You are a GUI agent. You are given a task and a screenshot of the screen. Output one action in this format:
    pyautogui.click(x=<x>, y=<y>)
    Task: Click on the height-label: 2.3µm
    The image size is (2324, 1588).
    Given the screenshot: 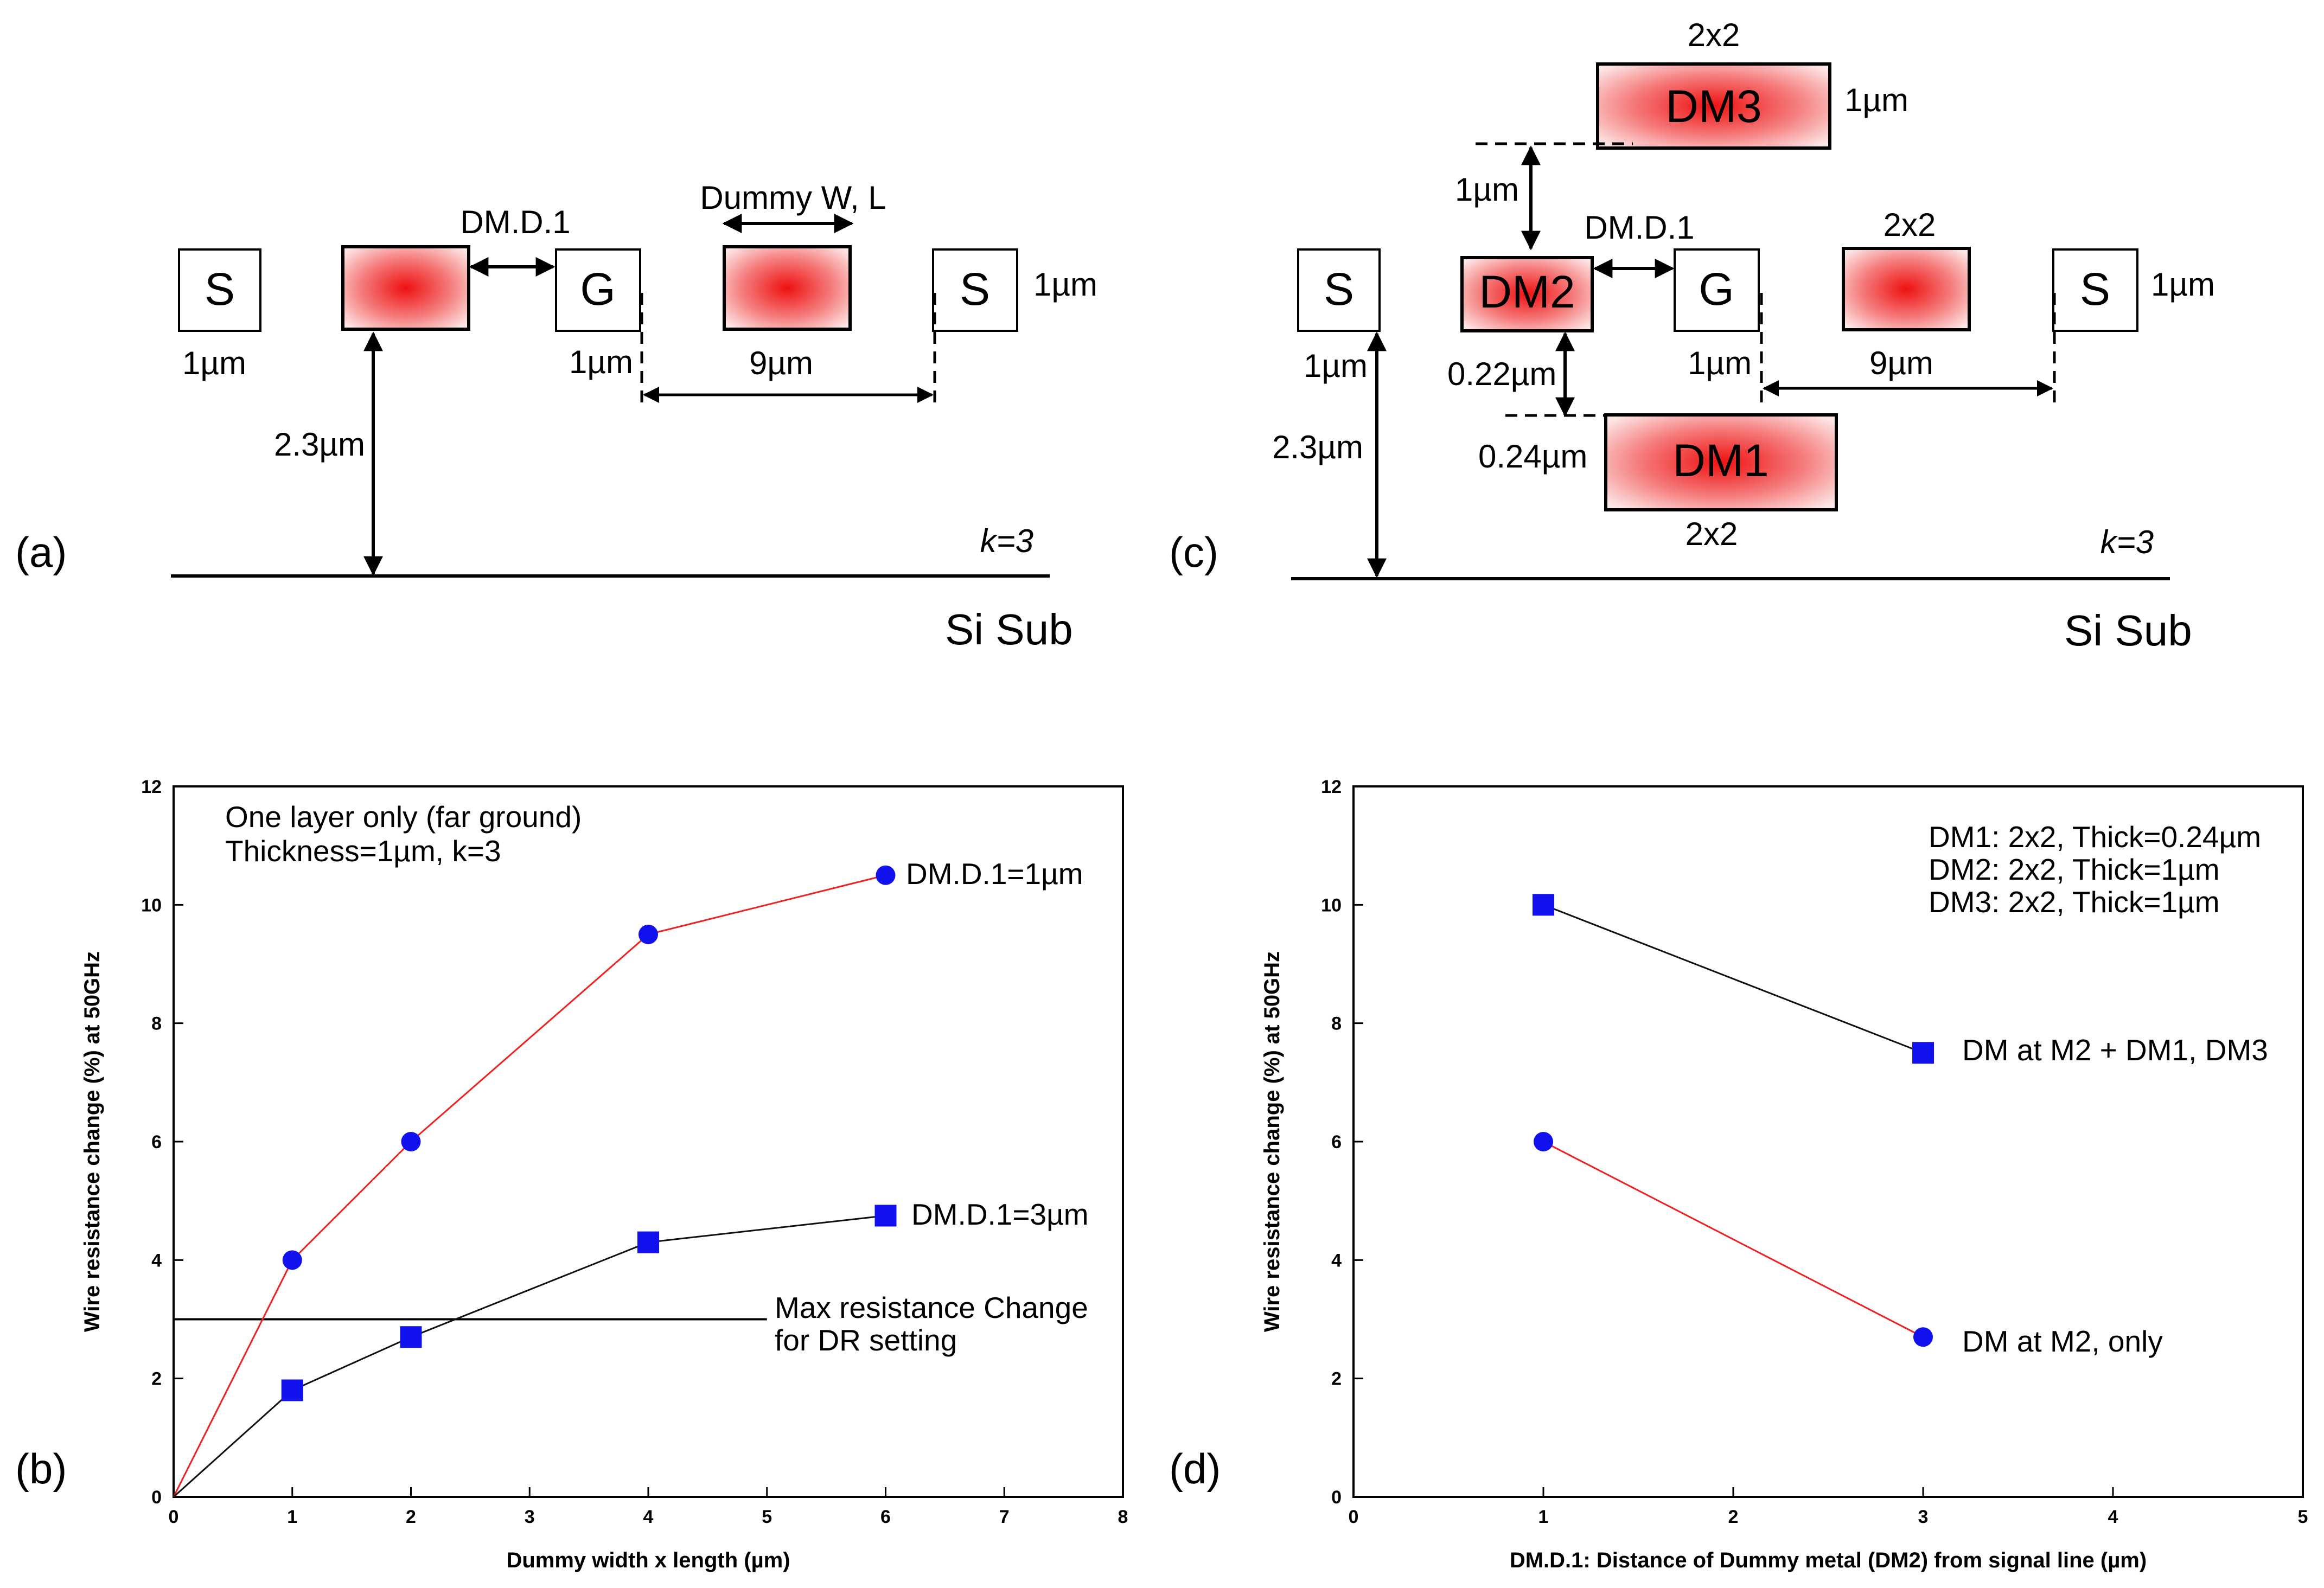 What is the action you would take?
    pyautogui.click(x=319, y=444)
    